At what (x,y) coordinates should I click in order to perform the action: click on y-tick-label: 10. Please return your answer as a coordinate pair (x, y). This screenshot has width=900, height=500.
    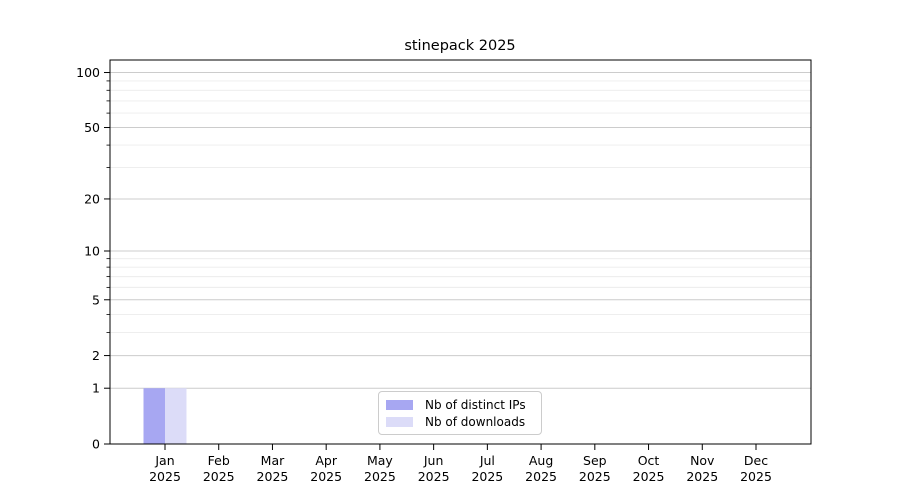
    Looking at the image, I should click on (92, 250).